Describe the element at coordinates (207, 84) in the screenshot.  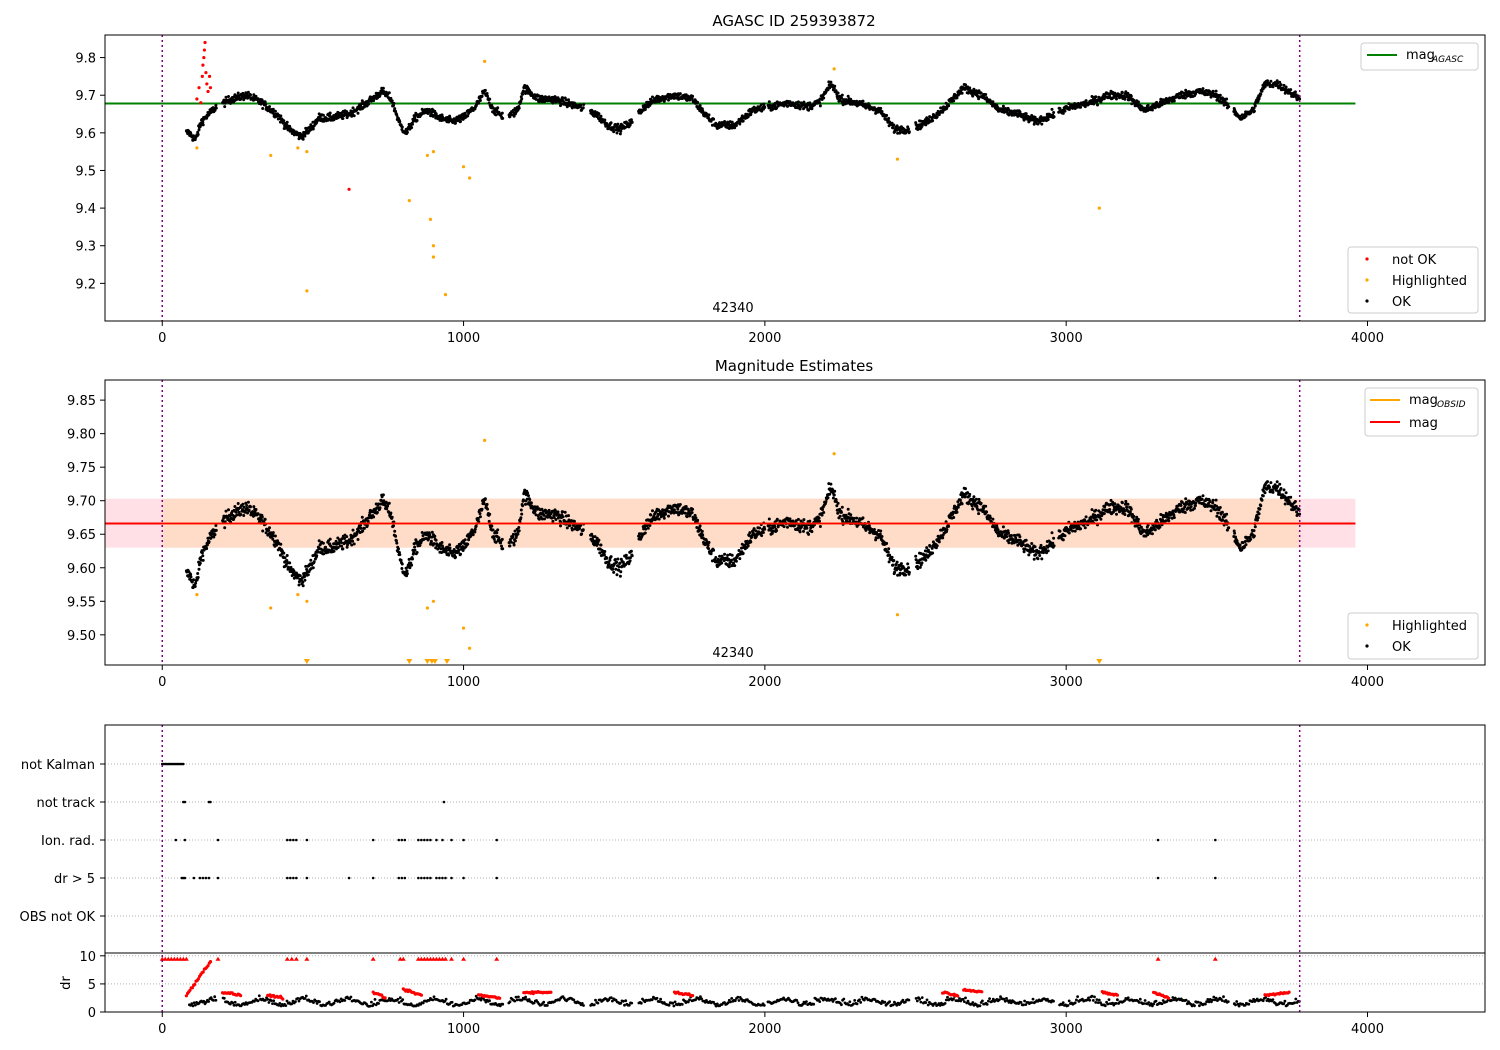
I see `not-ok-point` at that location.